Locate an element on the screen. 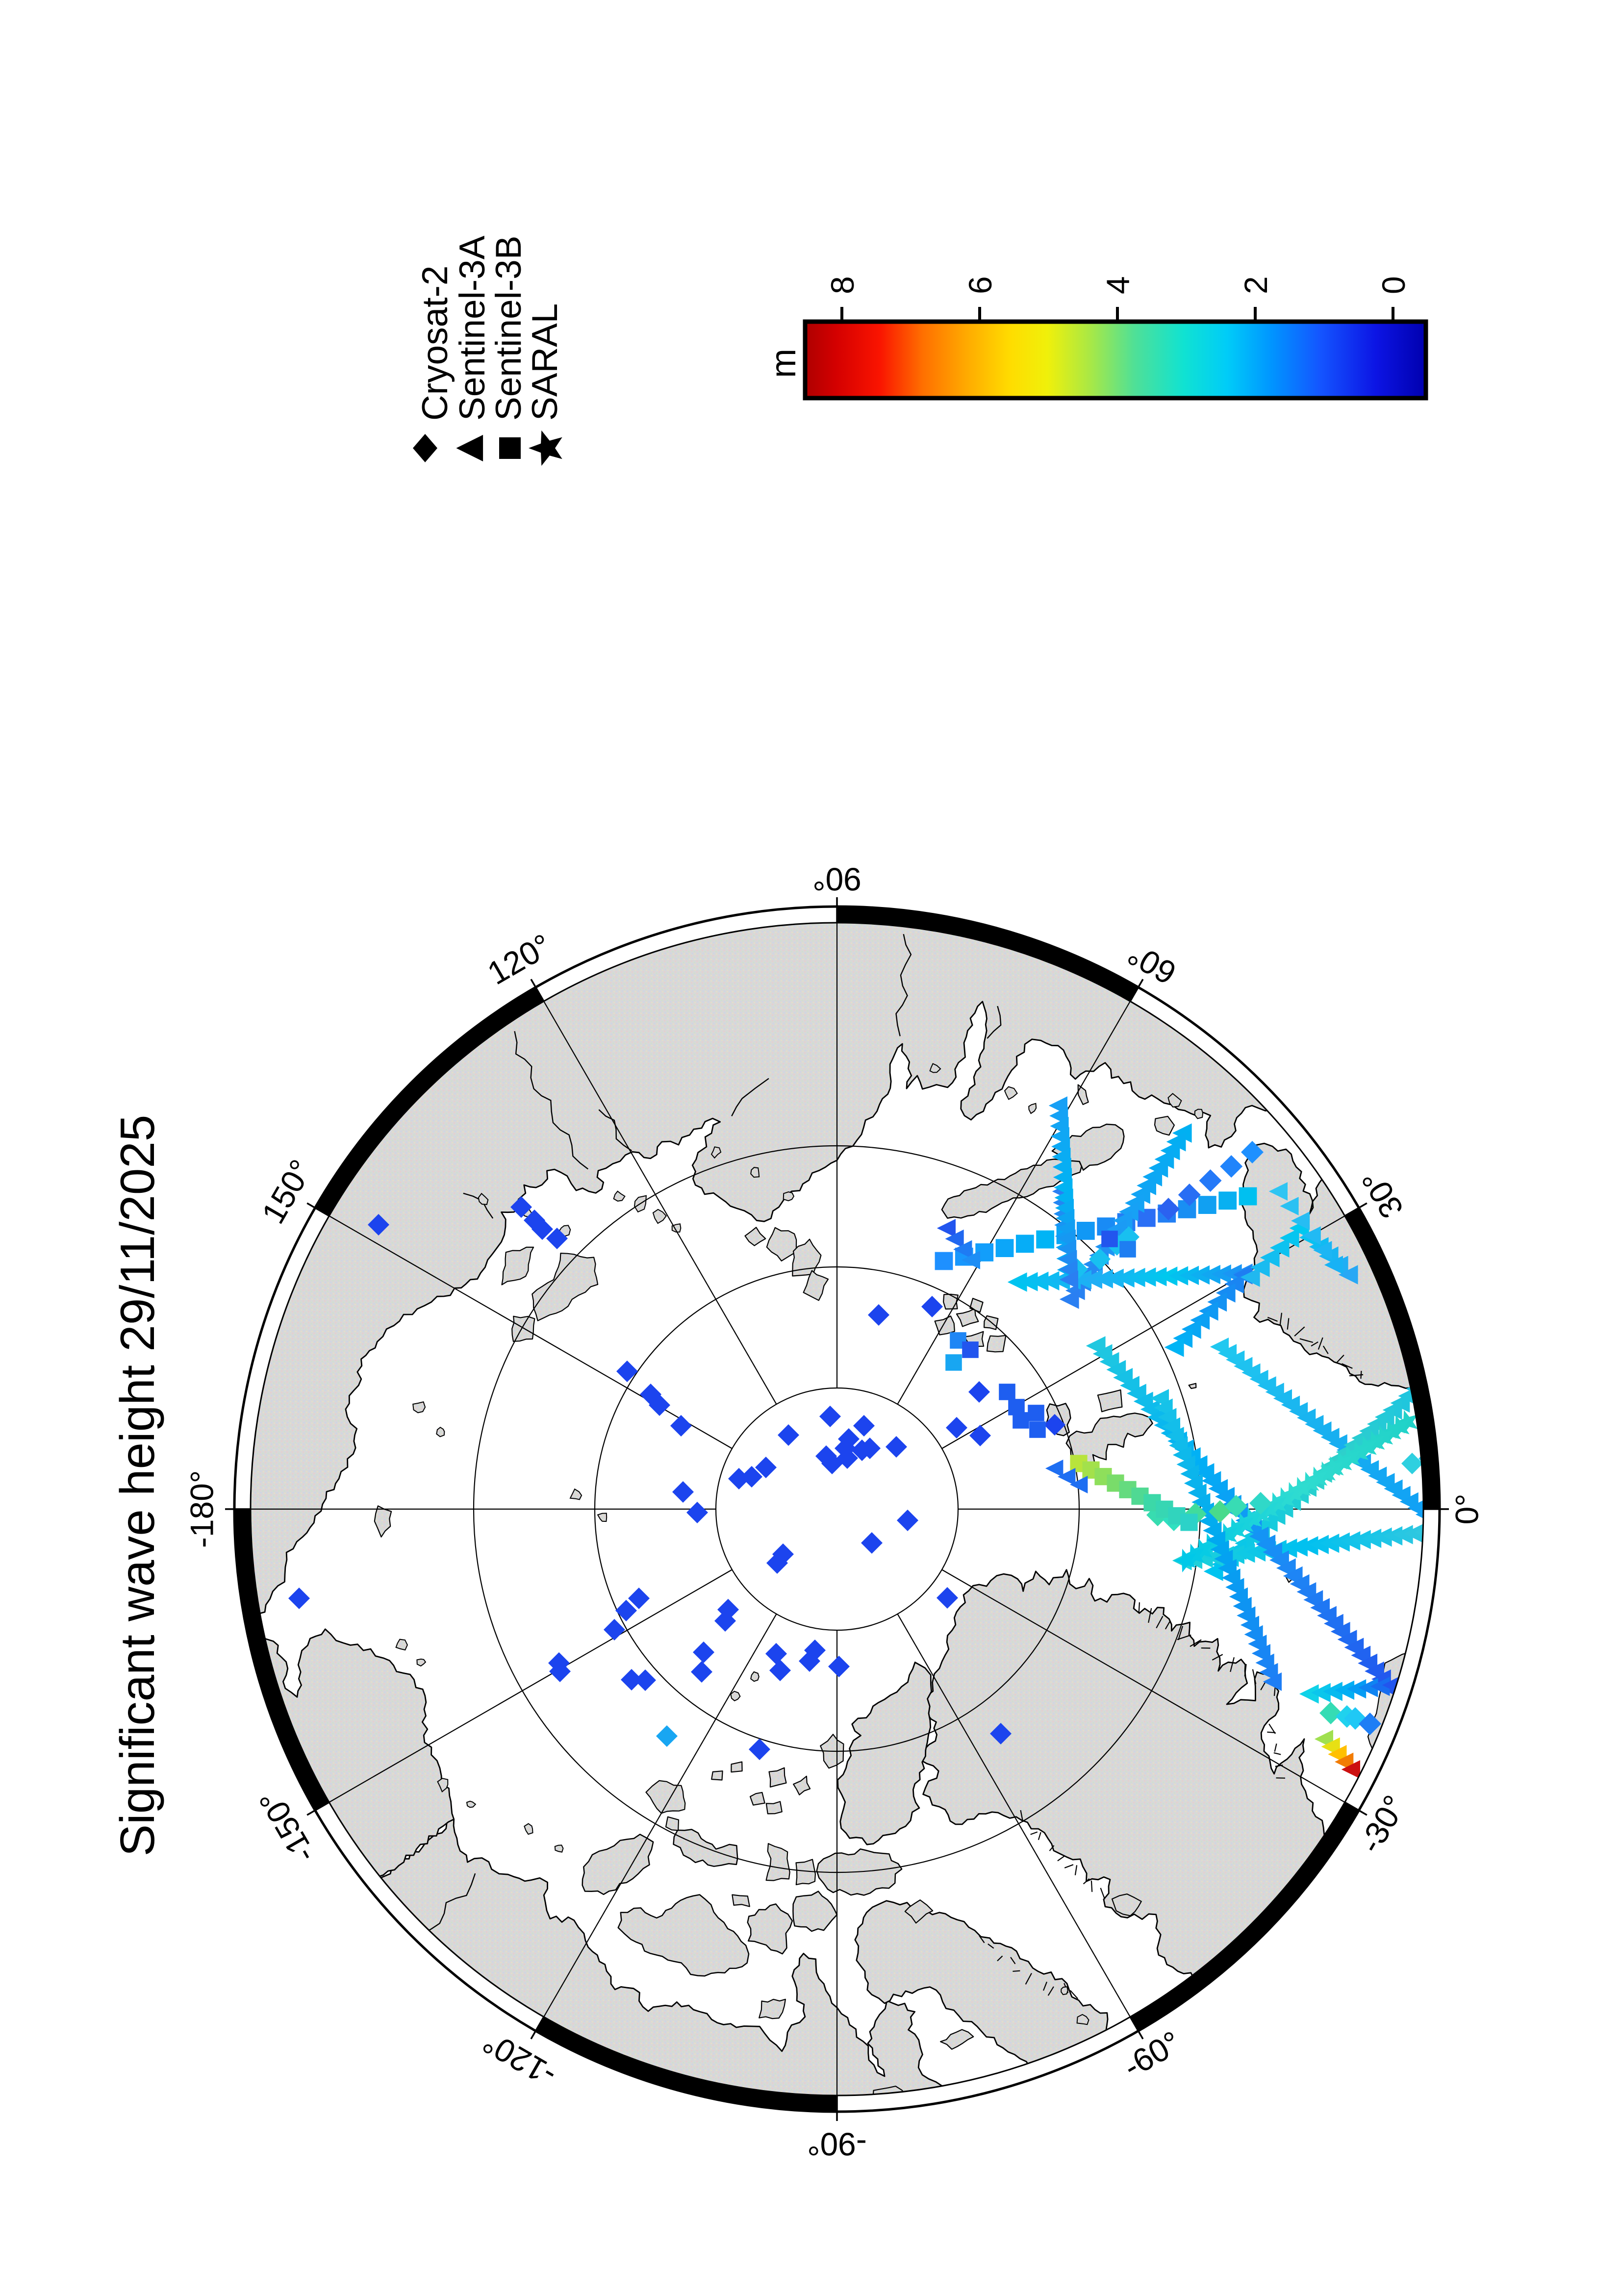 This screenshot has height=2296, width=1621. svg-text: 2 is located at coordinates (1256, 285).